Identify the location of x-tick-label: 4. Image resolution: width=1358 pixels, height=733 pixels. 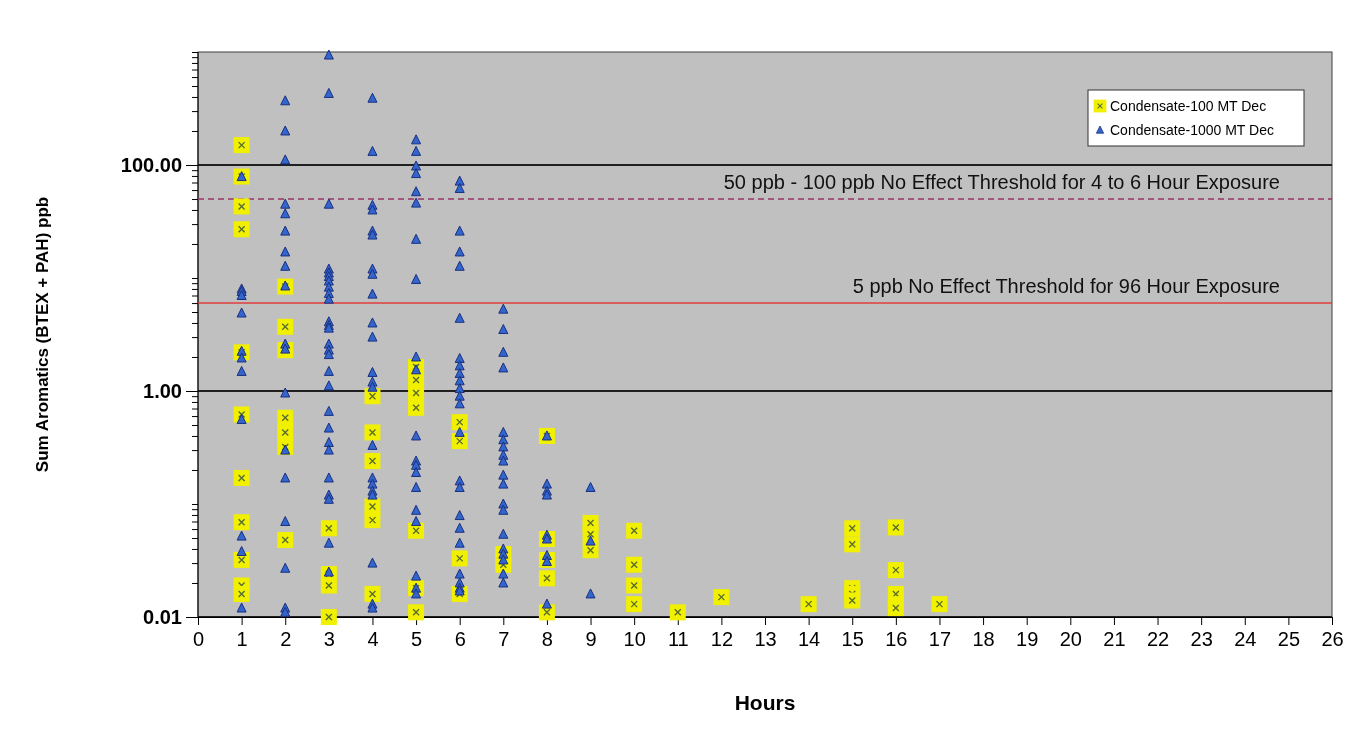
(373, 639).